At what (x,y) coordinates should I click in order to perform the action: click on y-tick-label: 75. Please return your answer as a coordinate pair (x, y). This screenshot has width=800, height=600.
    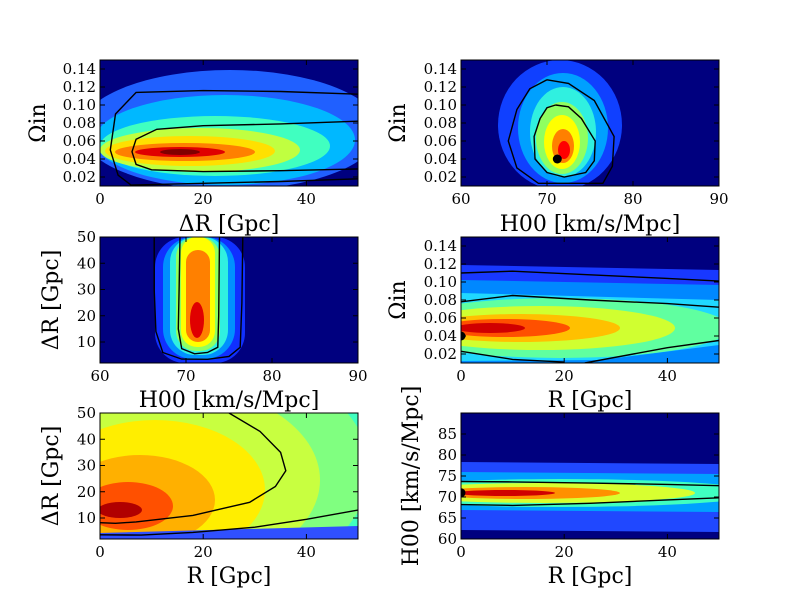
    Looking at the image, I should click on (447, 476).